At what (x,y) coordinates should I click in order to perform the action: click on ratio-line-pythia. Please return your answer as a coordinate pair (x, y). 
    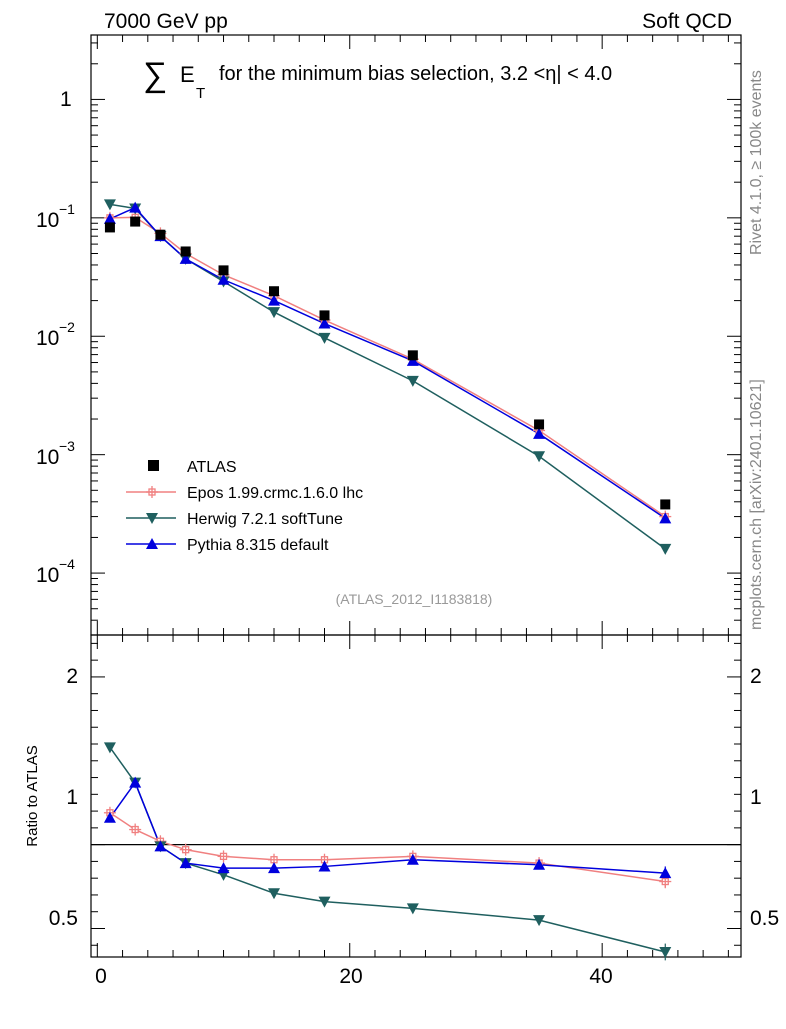
    Looking at the image, I should click on (387, 827).